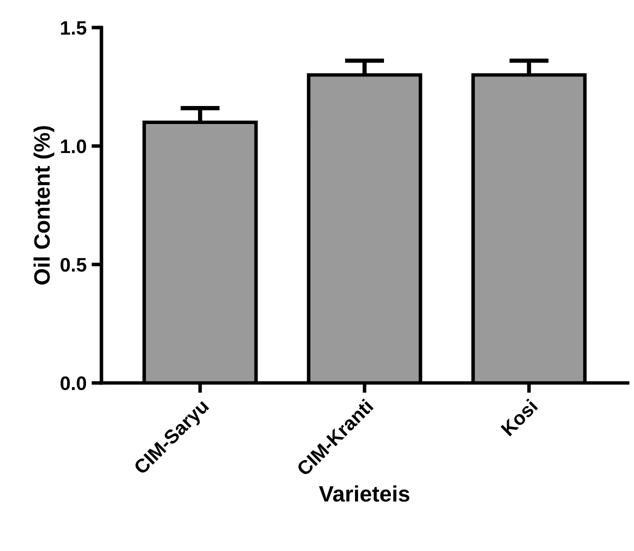  Describe the element at coordinates (73, 28) in the screenshot. I see `y-tick-label: 1.5` at that location.